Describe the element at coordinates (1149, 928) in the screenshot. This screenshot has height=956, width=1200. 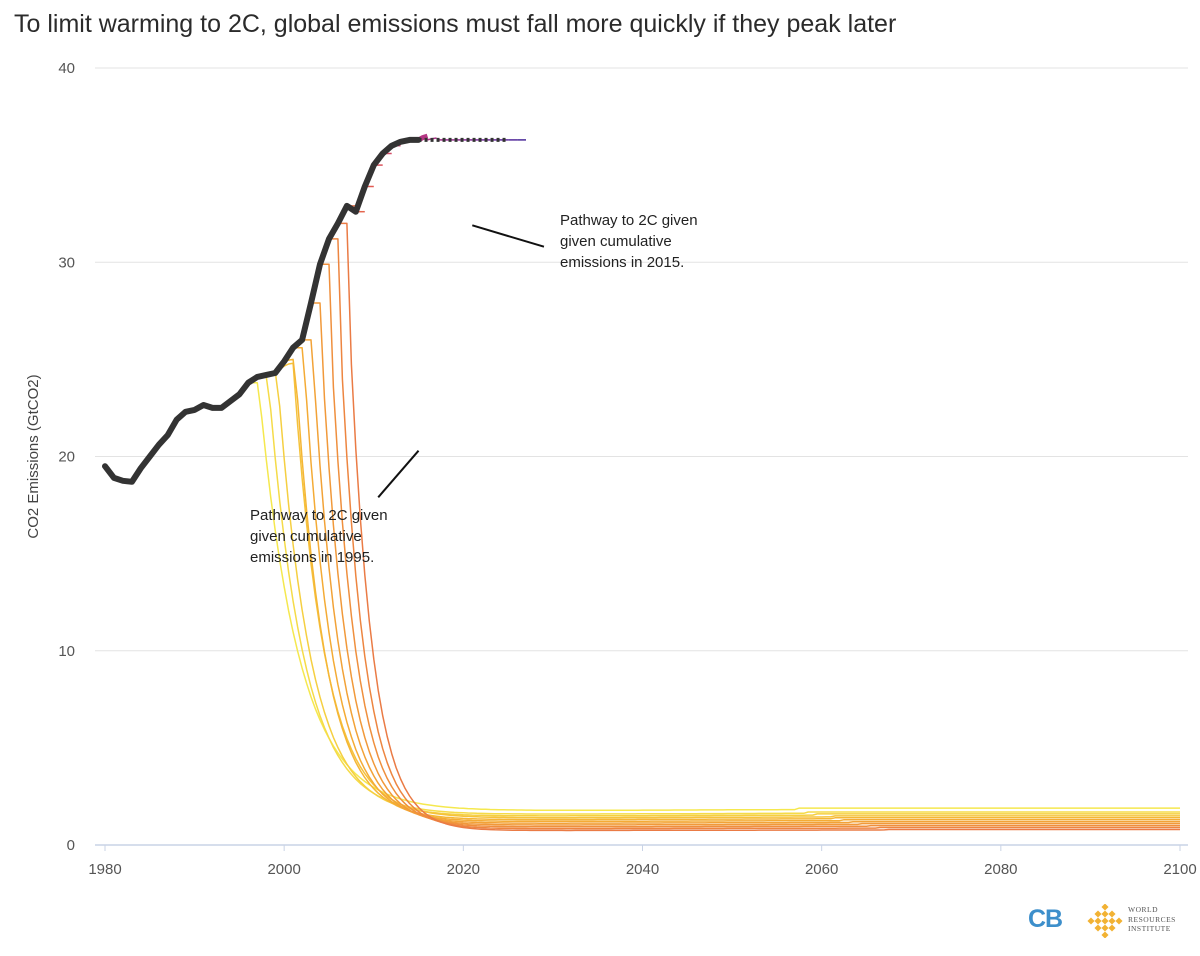
I see `wri-logo-line: INSTITUTE` at that location.